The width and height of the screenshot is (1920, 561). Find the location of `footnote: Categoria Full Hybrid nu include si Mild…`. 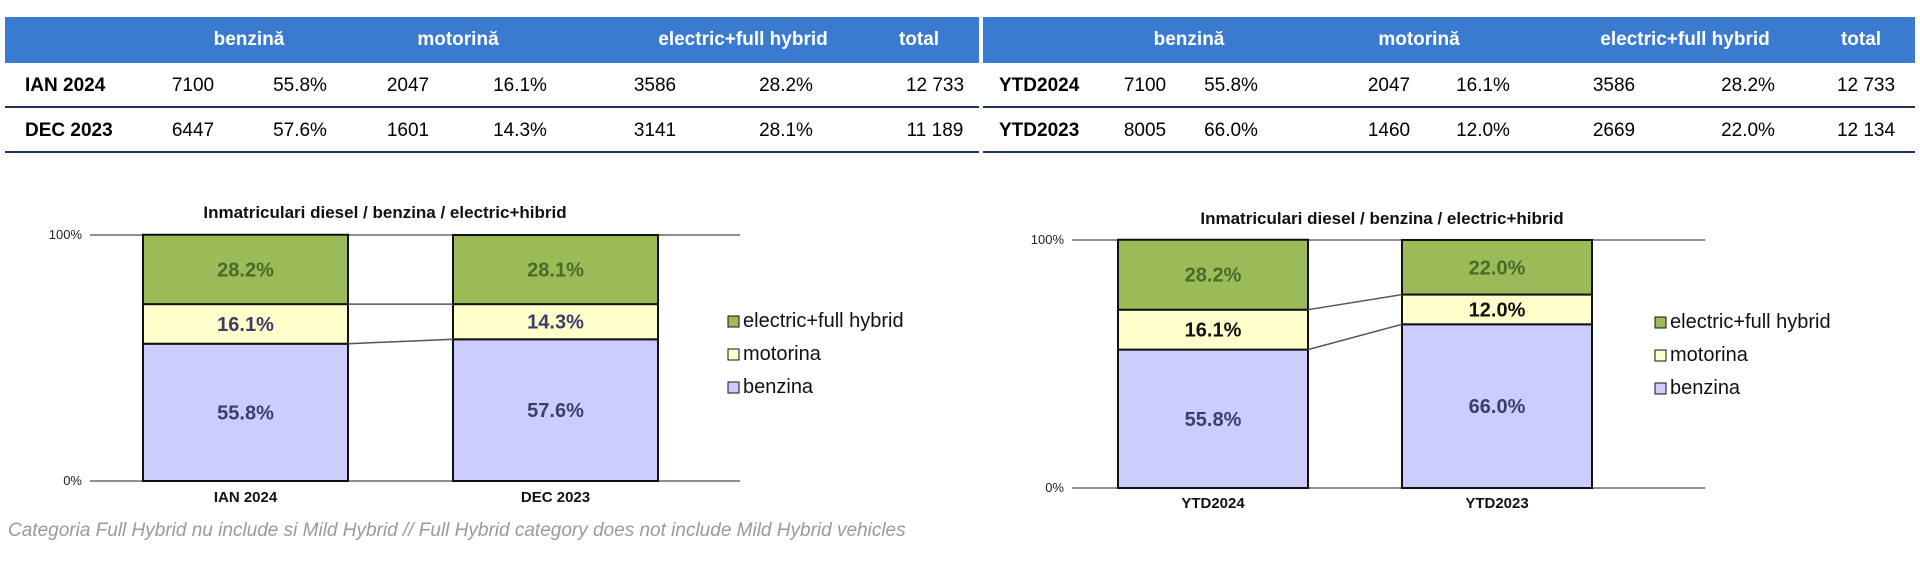

footnote: Categoria Full Hybrid nu include si Mild… is located at coordinates (457, 530).